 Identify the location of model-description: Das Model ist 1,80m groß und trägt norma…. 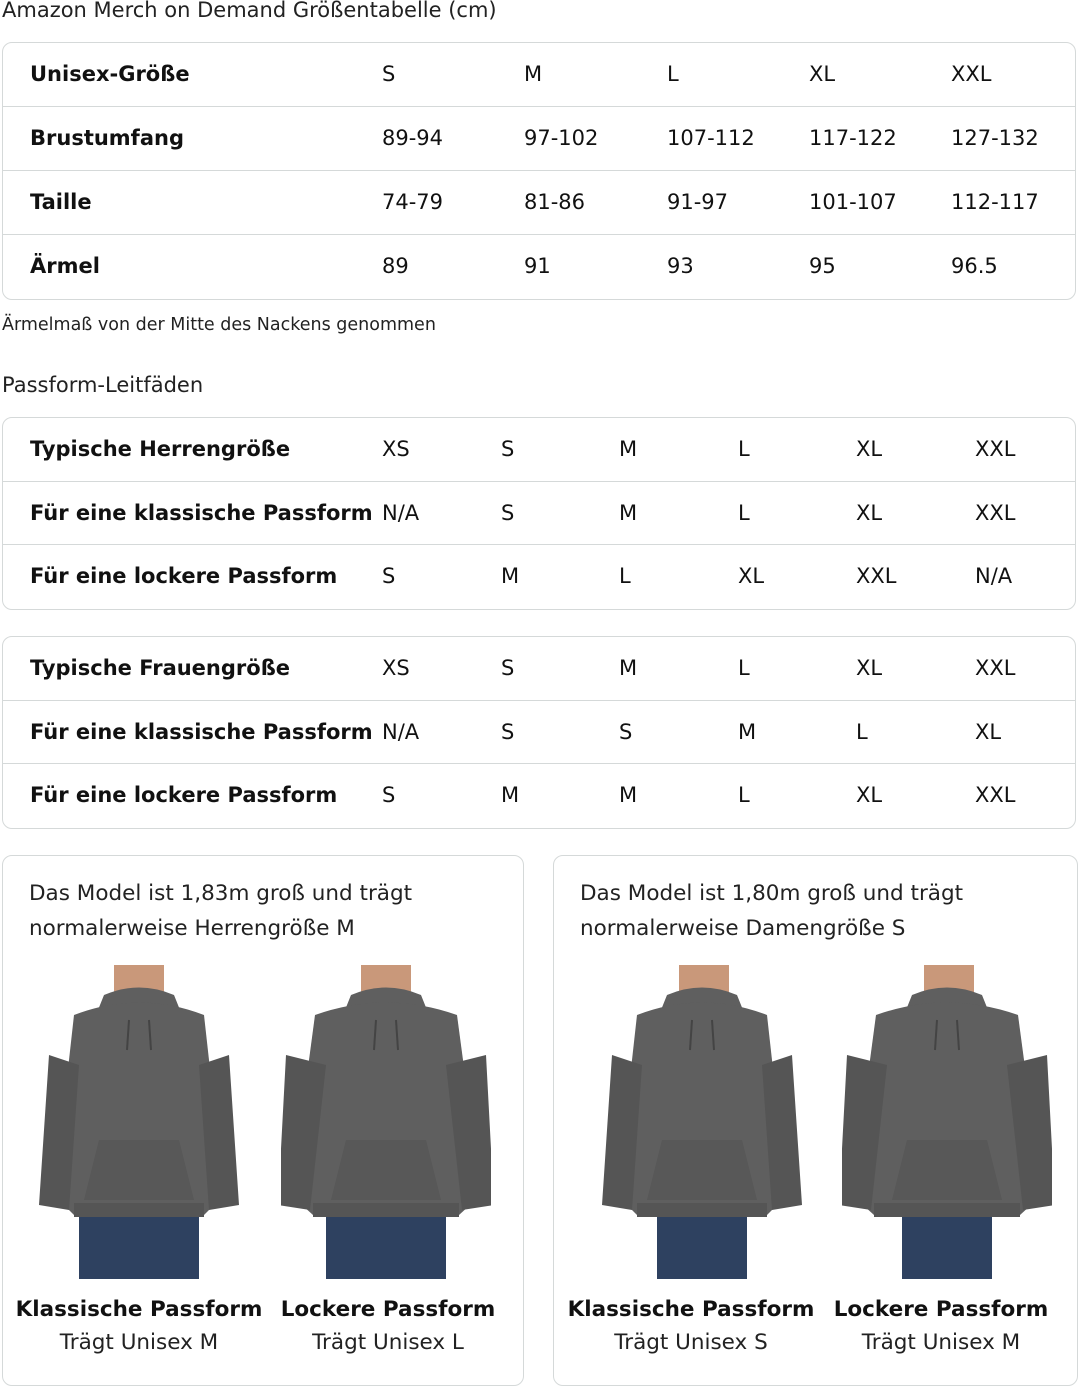
(771, 911).